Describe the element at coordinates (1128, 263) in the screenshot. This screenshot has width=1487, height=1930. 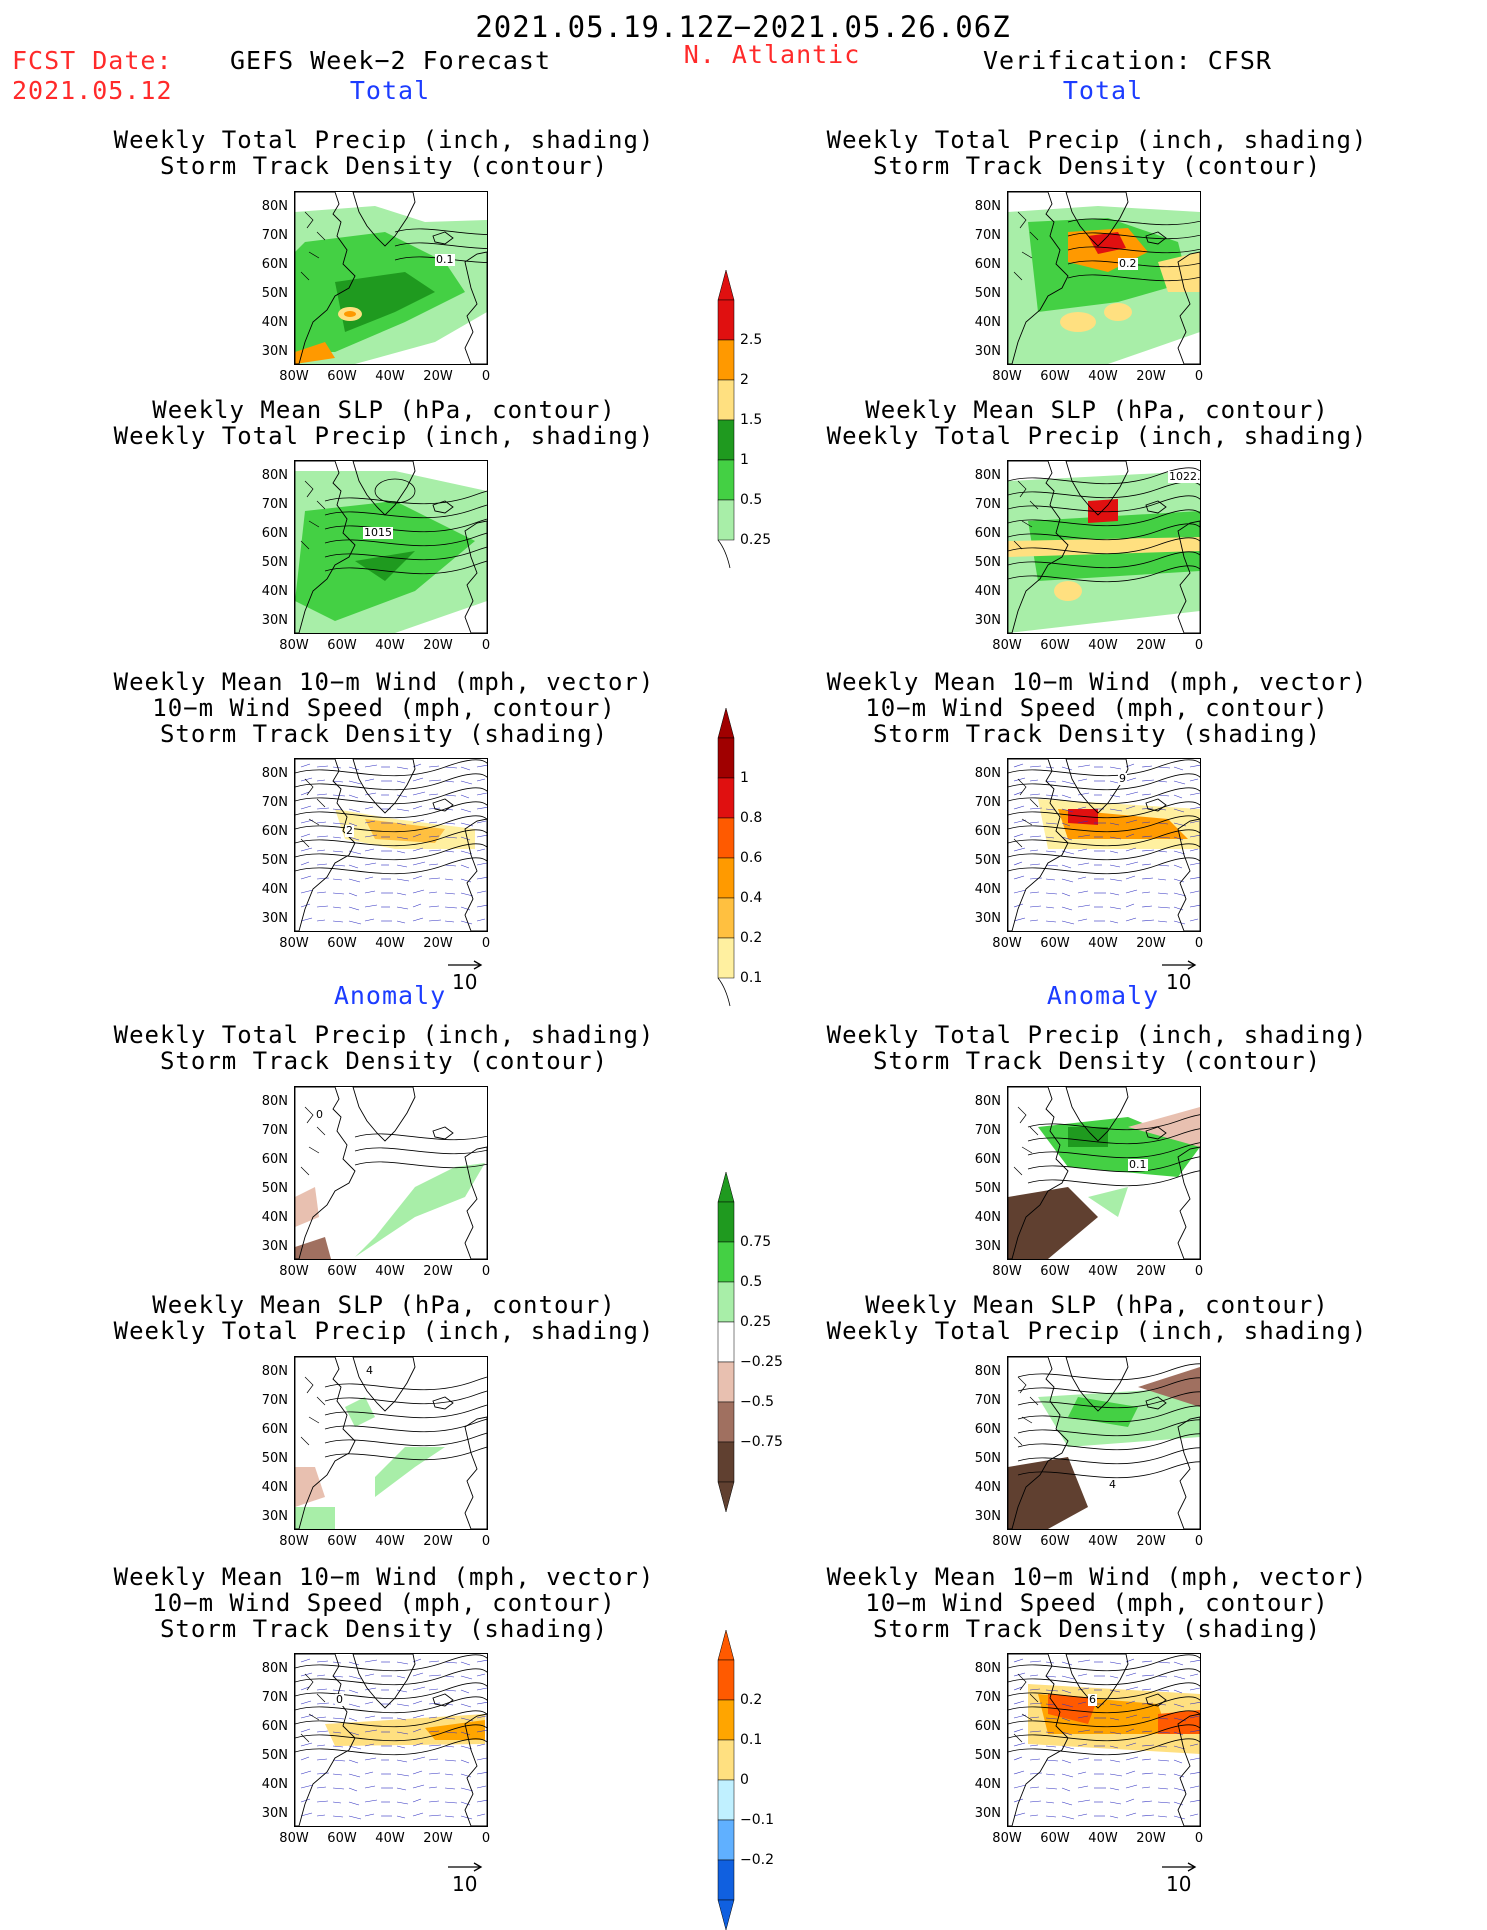
I see `contour-label: 0.2` at that location.